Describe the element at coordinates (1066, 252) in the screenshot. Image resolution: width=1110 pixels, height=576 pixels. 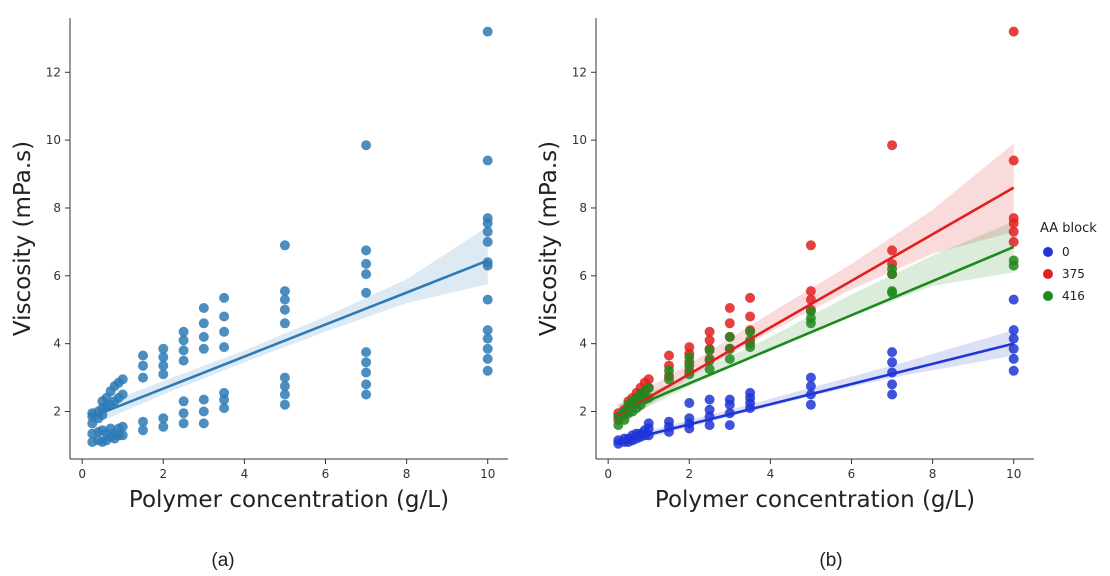
I see `legend-label-0: 0` at that location.